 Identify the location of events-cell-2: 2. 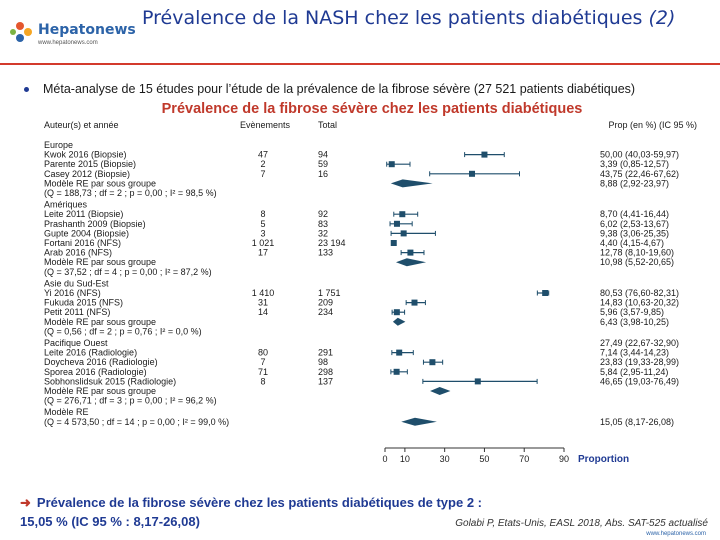
(262, 164).